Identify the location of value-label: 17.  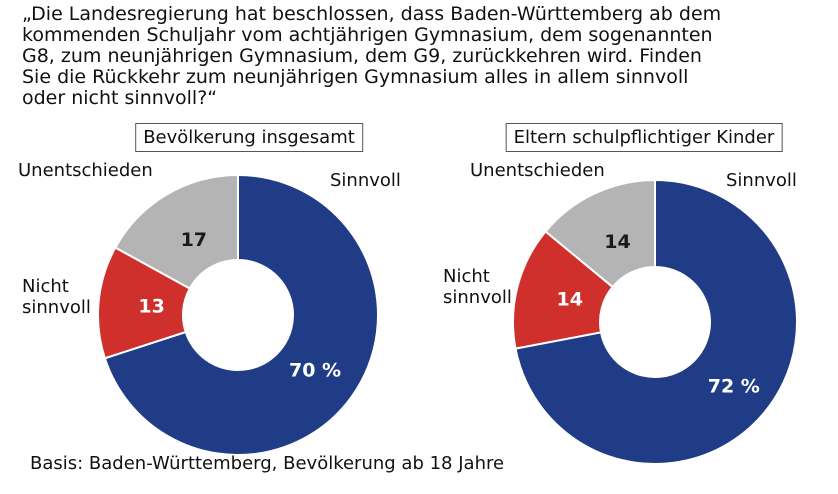
(194, 240).